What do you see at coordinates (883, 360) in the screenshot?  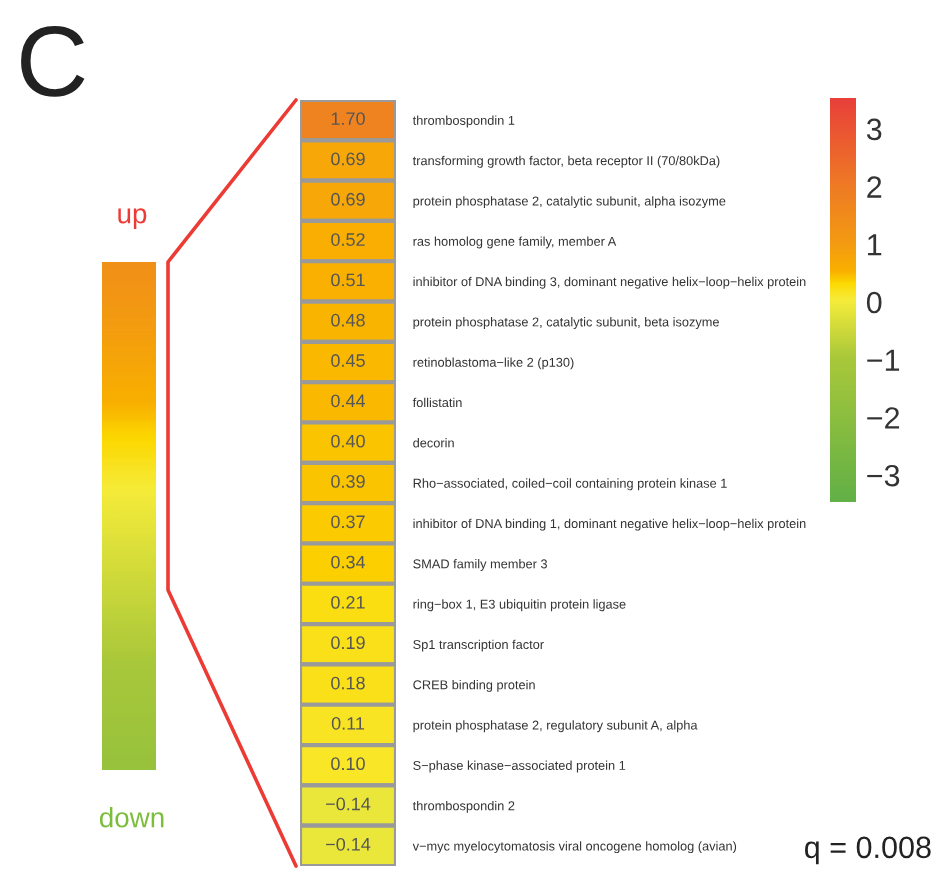 I see `color-bar-label: −1` at bounding box center [883, 360].